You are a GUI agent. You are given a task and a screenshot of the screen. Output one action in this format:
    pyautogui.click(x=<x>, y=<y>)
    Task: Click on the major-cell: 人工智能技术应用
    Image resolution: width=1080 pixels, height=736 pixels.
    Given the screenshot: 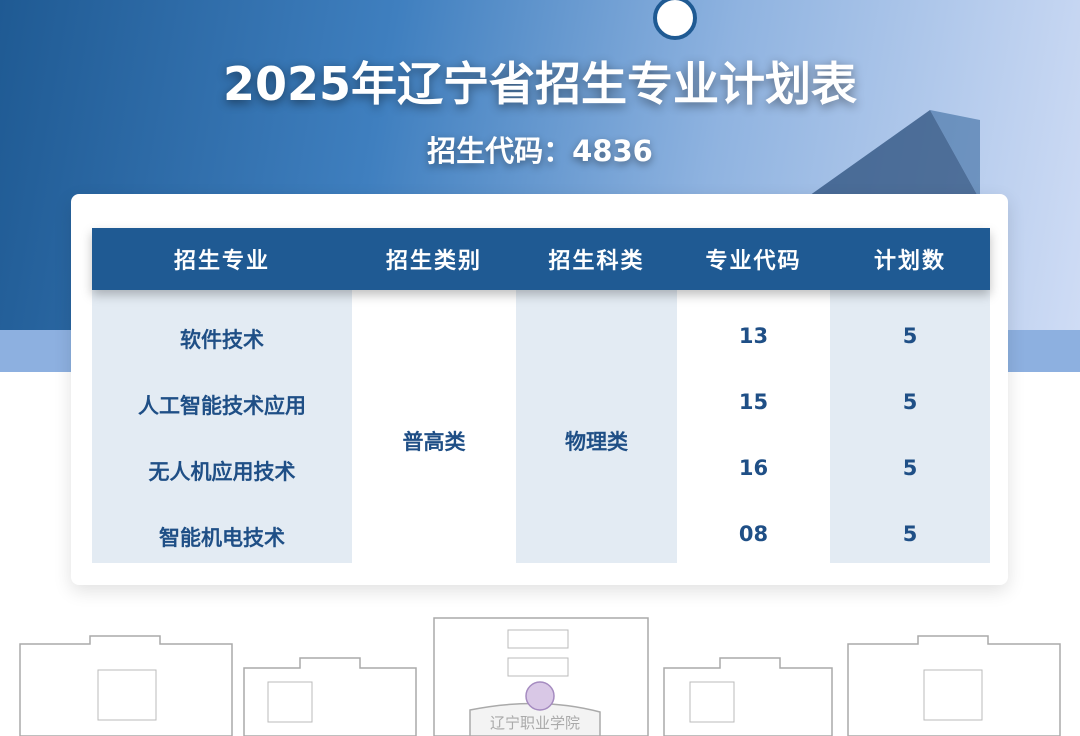 What is the action you would take?
    pyautogui.click(x=222, y=406)
    